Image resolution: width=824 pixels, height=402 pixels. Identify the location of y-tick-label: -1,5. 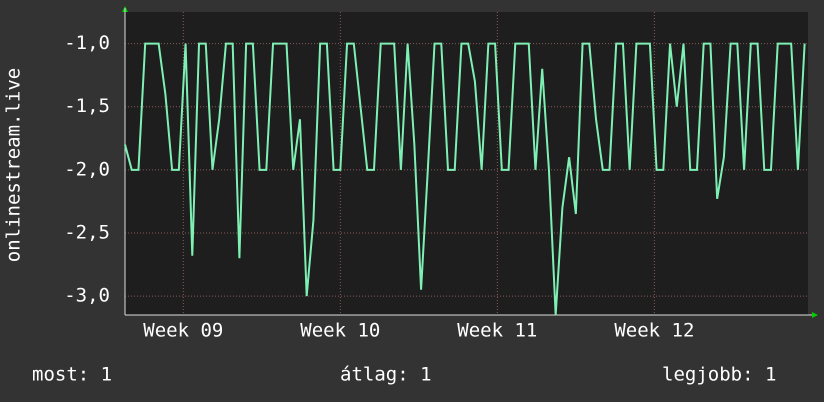
(87, 106).